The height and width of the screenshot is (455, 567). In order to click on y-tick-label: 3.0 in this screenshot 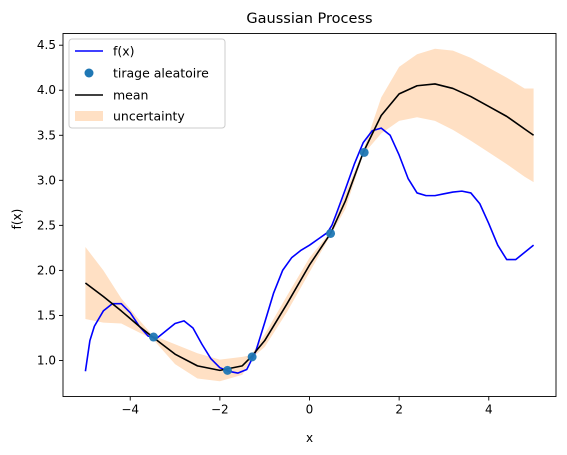, I will do `click(46, 180)`.